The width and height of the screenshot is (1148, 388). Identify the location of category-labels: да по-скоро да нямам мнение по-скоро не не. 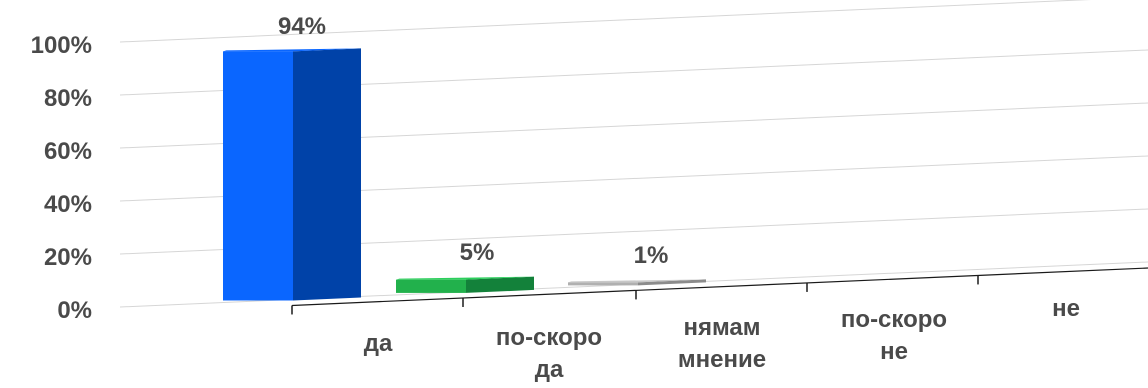
(722, 339).